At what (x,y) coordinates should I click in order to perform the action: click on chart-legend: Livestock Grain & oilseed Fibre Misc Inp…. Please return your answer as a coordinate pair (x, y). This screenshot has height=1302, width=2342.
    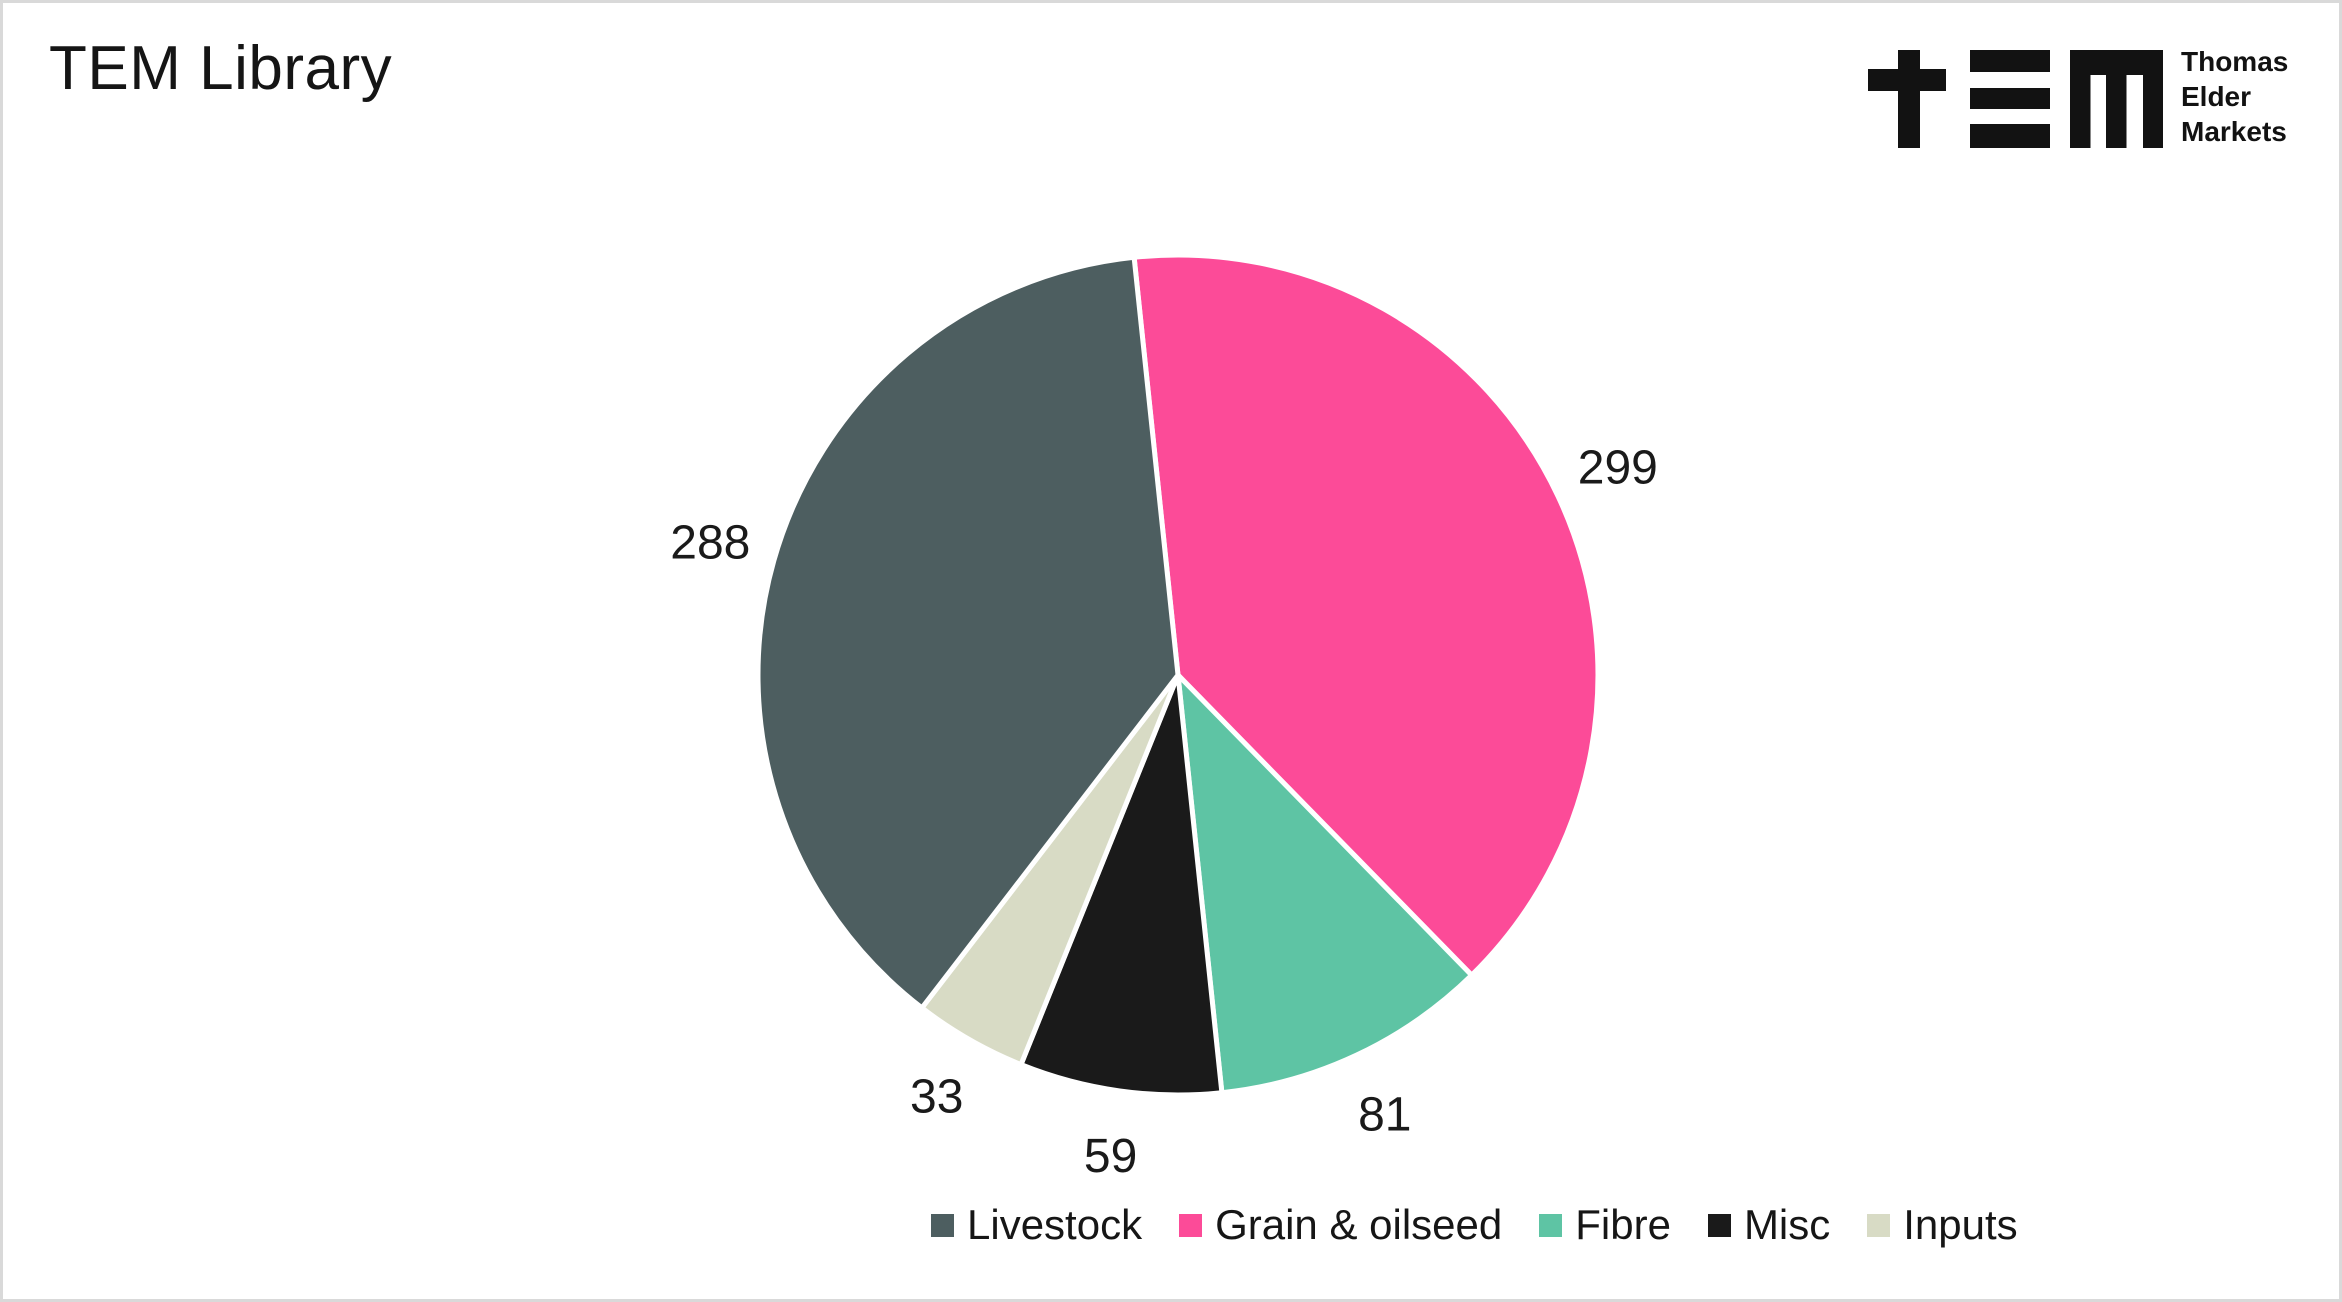
    Looking at the image, I should click on (1474, 1225).